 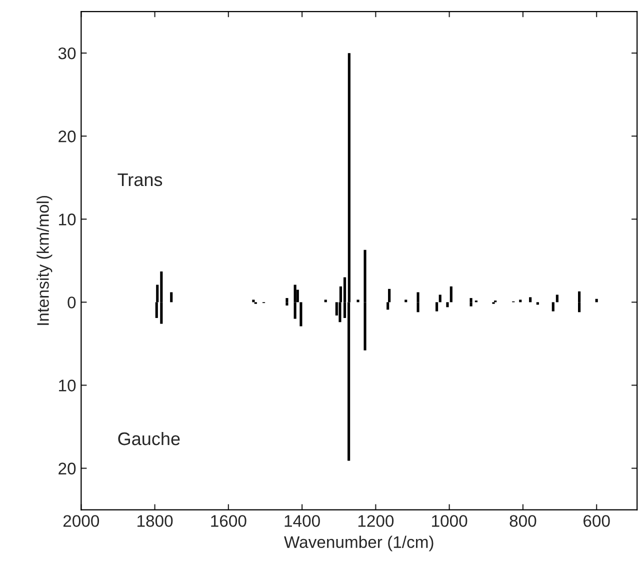 What do you see at coordinates (450, 521) in the screenshot?
I see `x-tick-label: 1000` at bounding box center [450, 521].